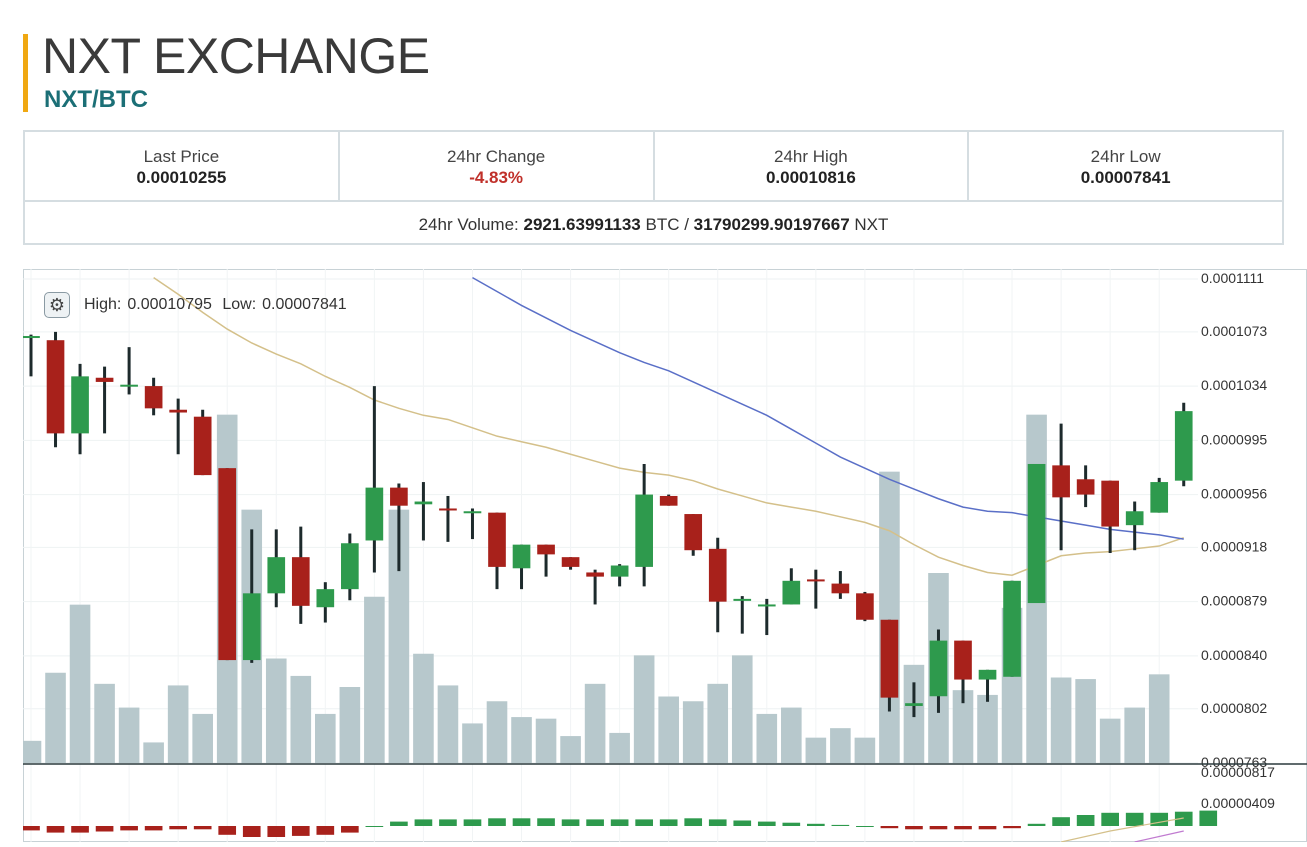 The width and height of the screenshot is (1307, 847). Describe the element at coordinates (871, 224) in the screenshot. I see `volume-nxt-unit: NXT` at that location.